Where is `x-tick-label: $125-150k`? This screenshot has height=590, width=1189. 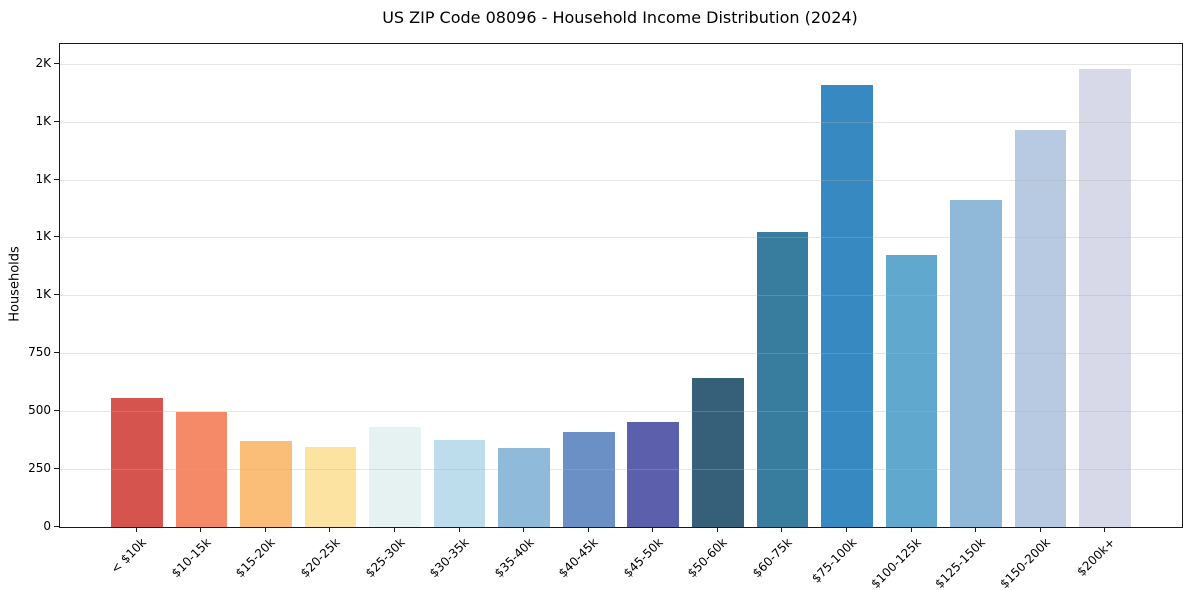
x-tick-label: $125-150k is located at coordinates (960, 562).